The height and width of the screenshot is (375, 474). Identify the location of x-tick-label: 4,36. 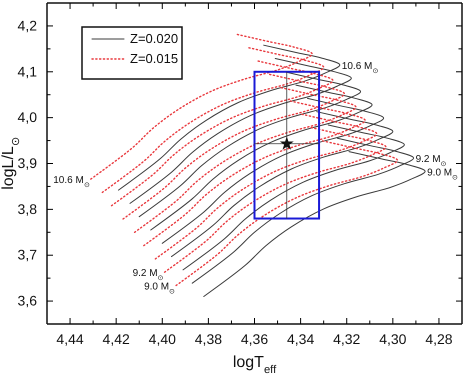
(254, 338).